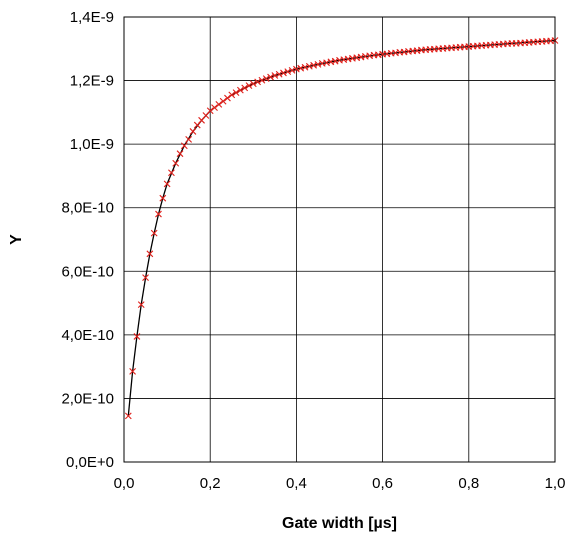  I want to click on y-tick-label: 1,4E-9, so click(92, 17).